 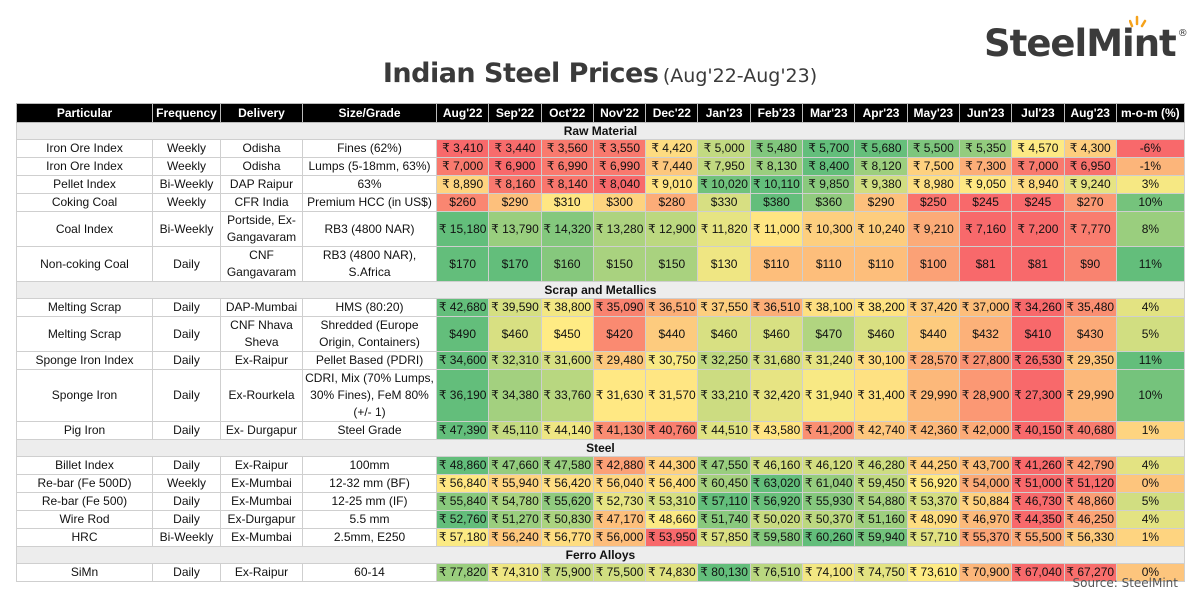 What do you see at coordinates (829, 395) in the screenshot?
I see `price-cell: ₹ 31,940` at bounding box center [829, 395].